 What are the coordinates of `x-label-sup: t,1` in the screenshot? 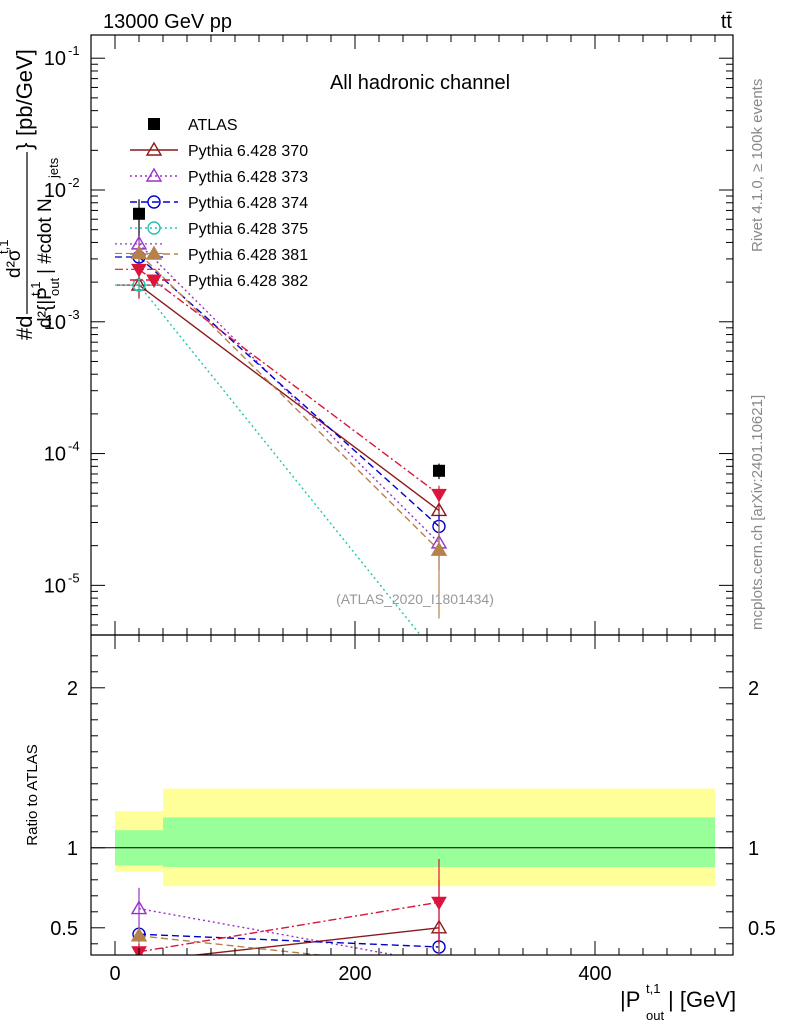 It's located at (653, 988).